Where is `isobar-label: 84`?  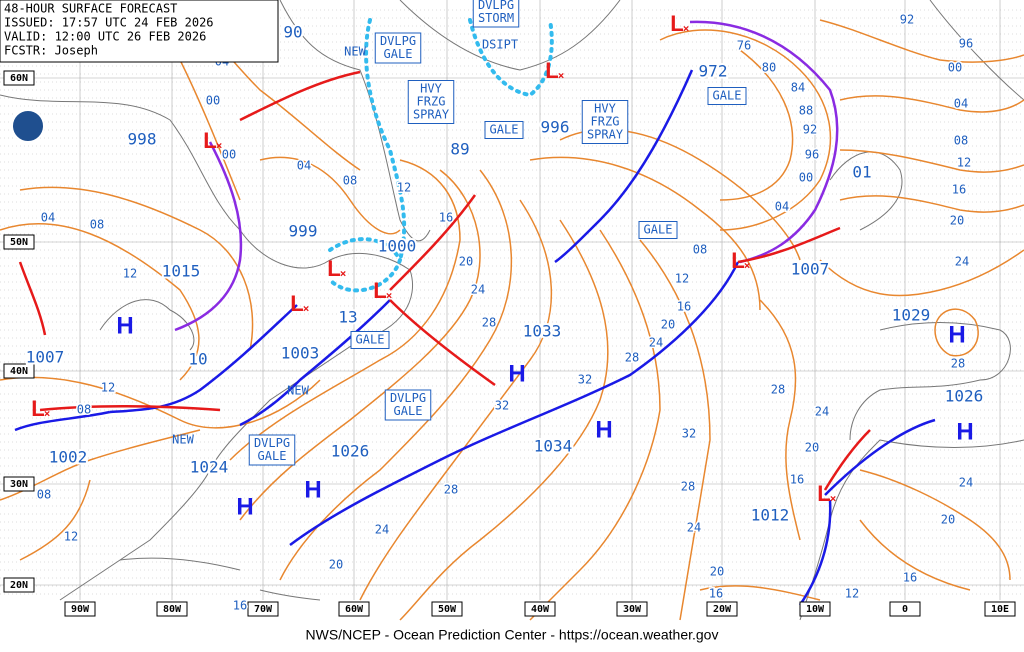
isobar-label: 84 is located at coordinates (798, 88).